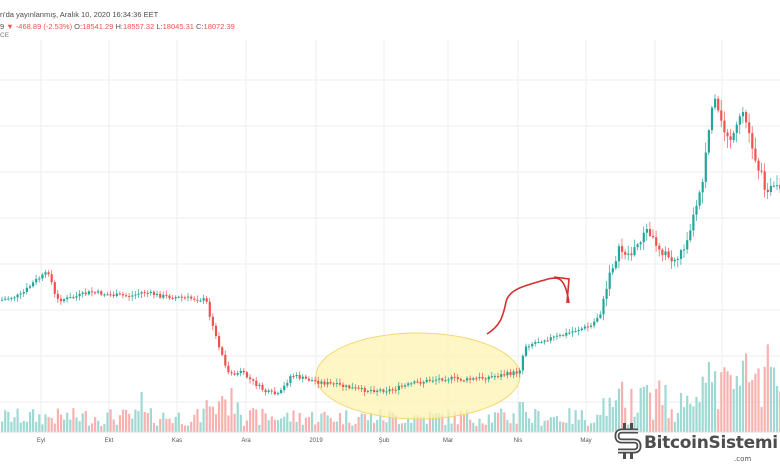 The image size is (780, 470). Describe the element at coordinates (390, 451) in the screenshot. I see `time-axis: Eyl Ekt Kas Ara 2019 Şub Mar Nis May` at that location.